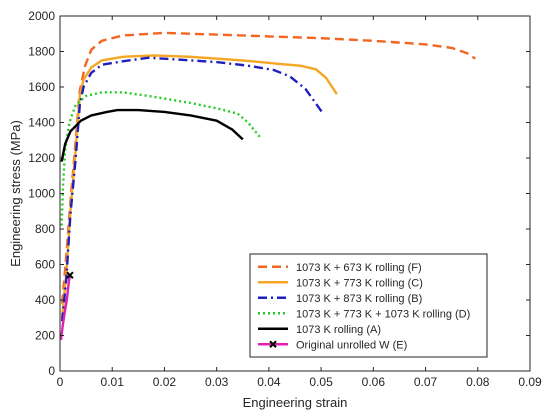 Image resolution: width=550 pixels, height=416 pixels. I want to click on y-tick-label: 1200, so click(41, 158).